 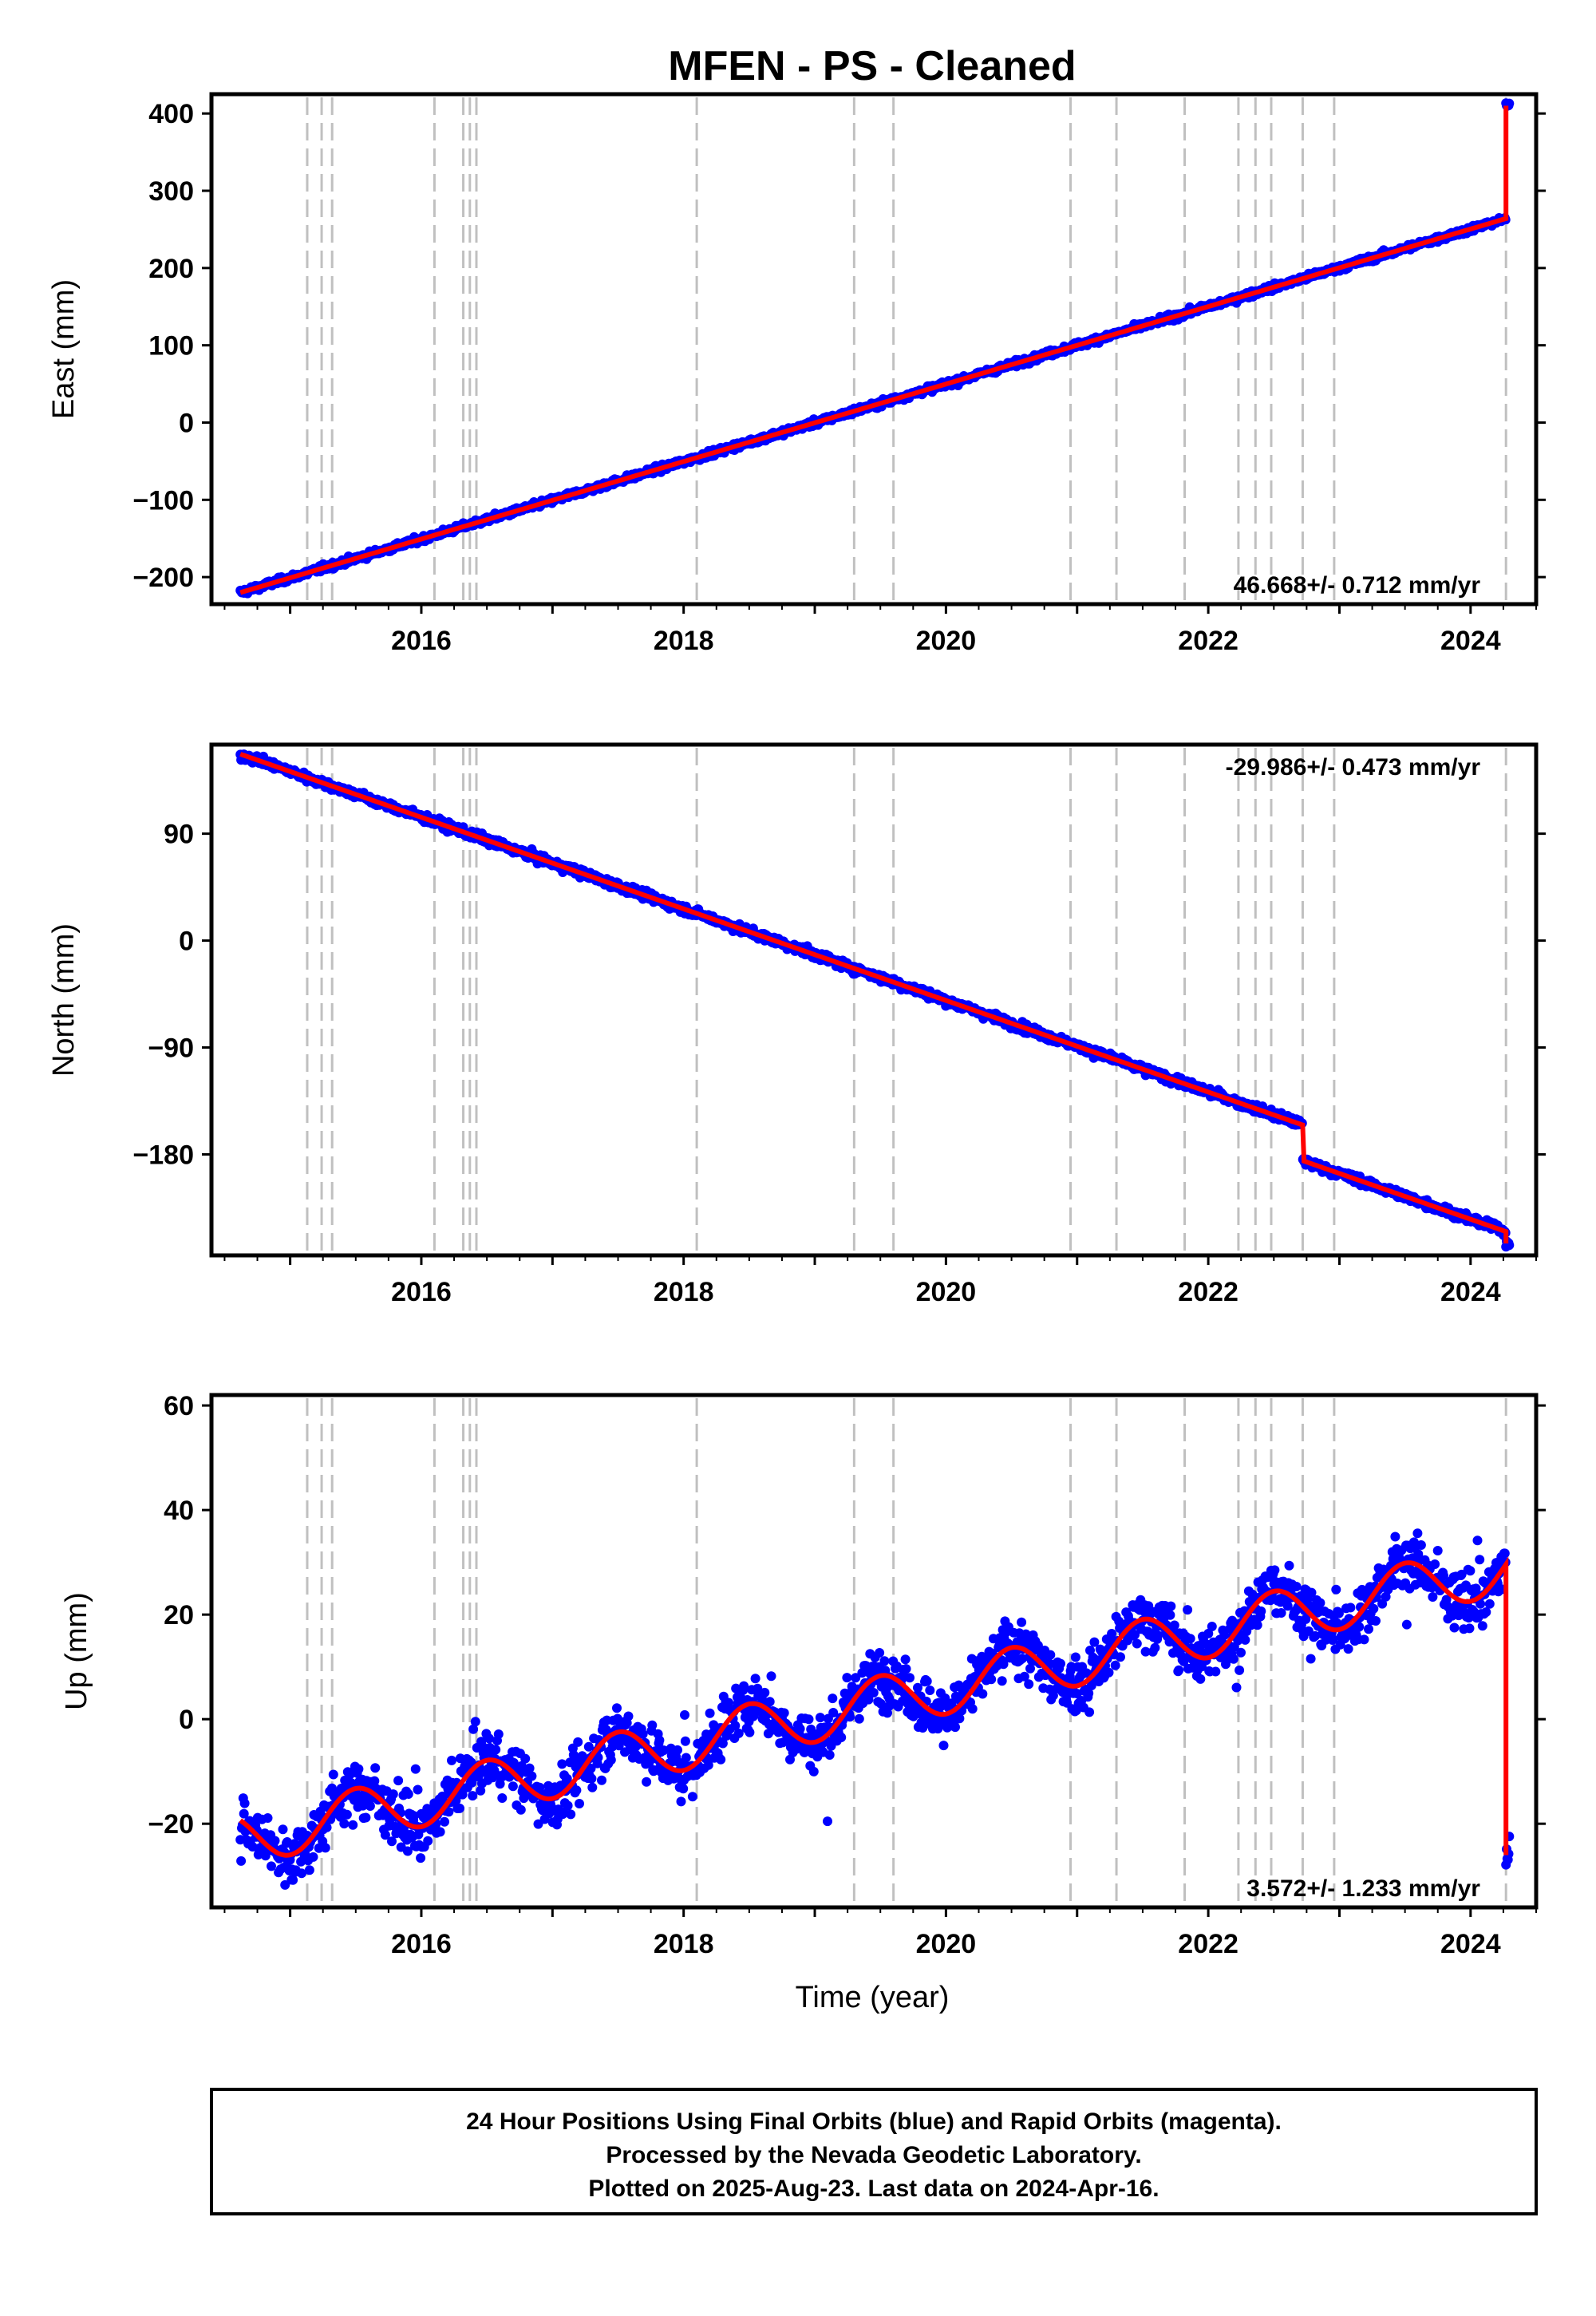 What do you see at coordinates (171, 1049) in the screenshot?
I see `y-tick-label: −90` at bounding box center [171, 1049].